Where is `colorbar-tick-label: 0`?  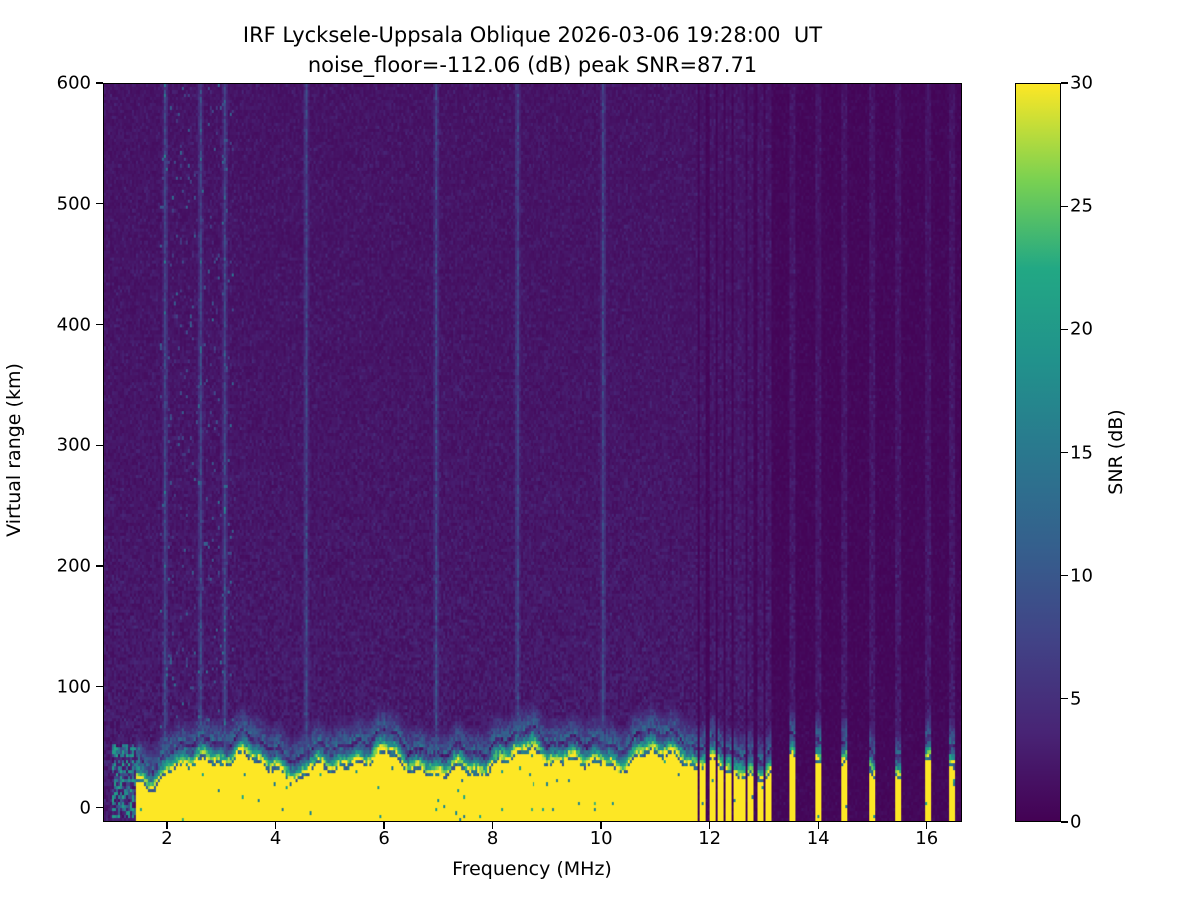
colorbar-tick-label: 0 is located at coordinates (1076, 822).